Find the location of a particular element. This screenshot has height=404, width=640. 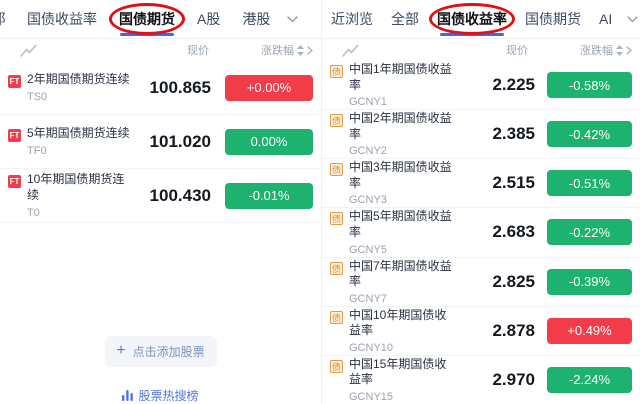

quote-row: FT 2年期国债期货连续 TS0 100.865 +0.00% is located at coordinates (160, 88).